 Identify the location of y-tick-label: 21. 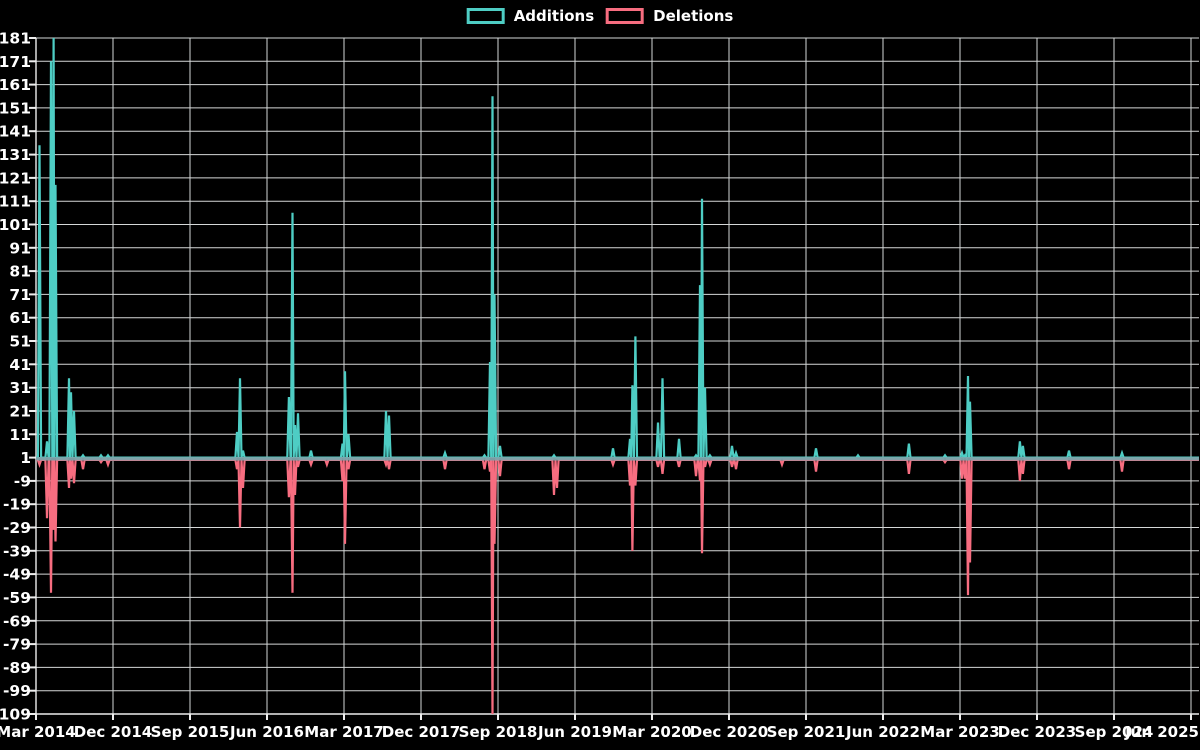
(20, 412).